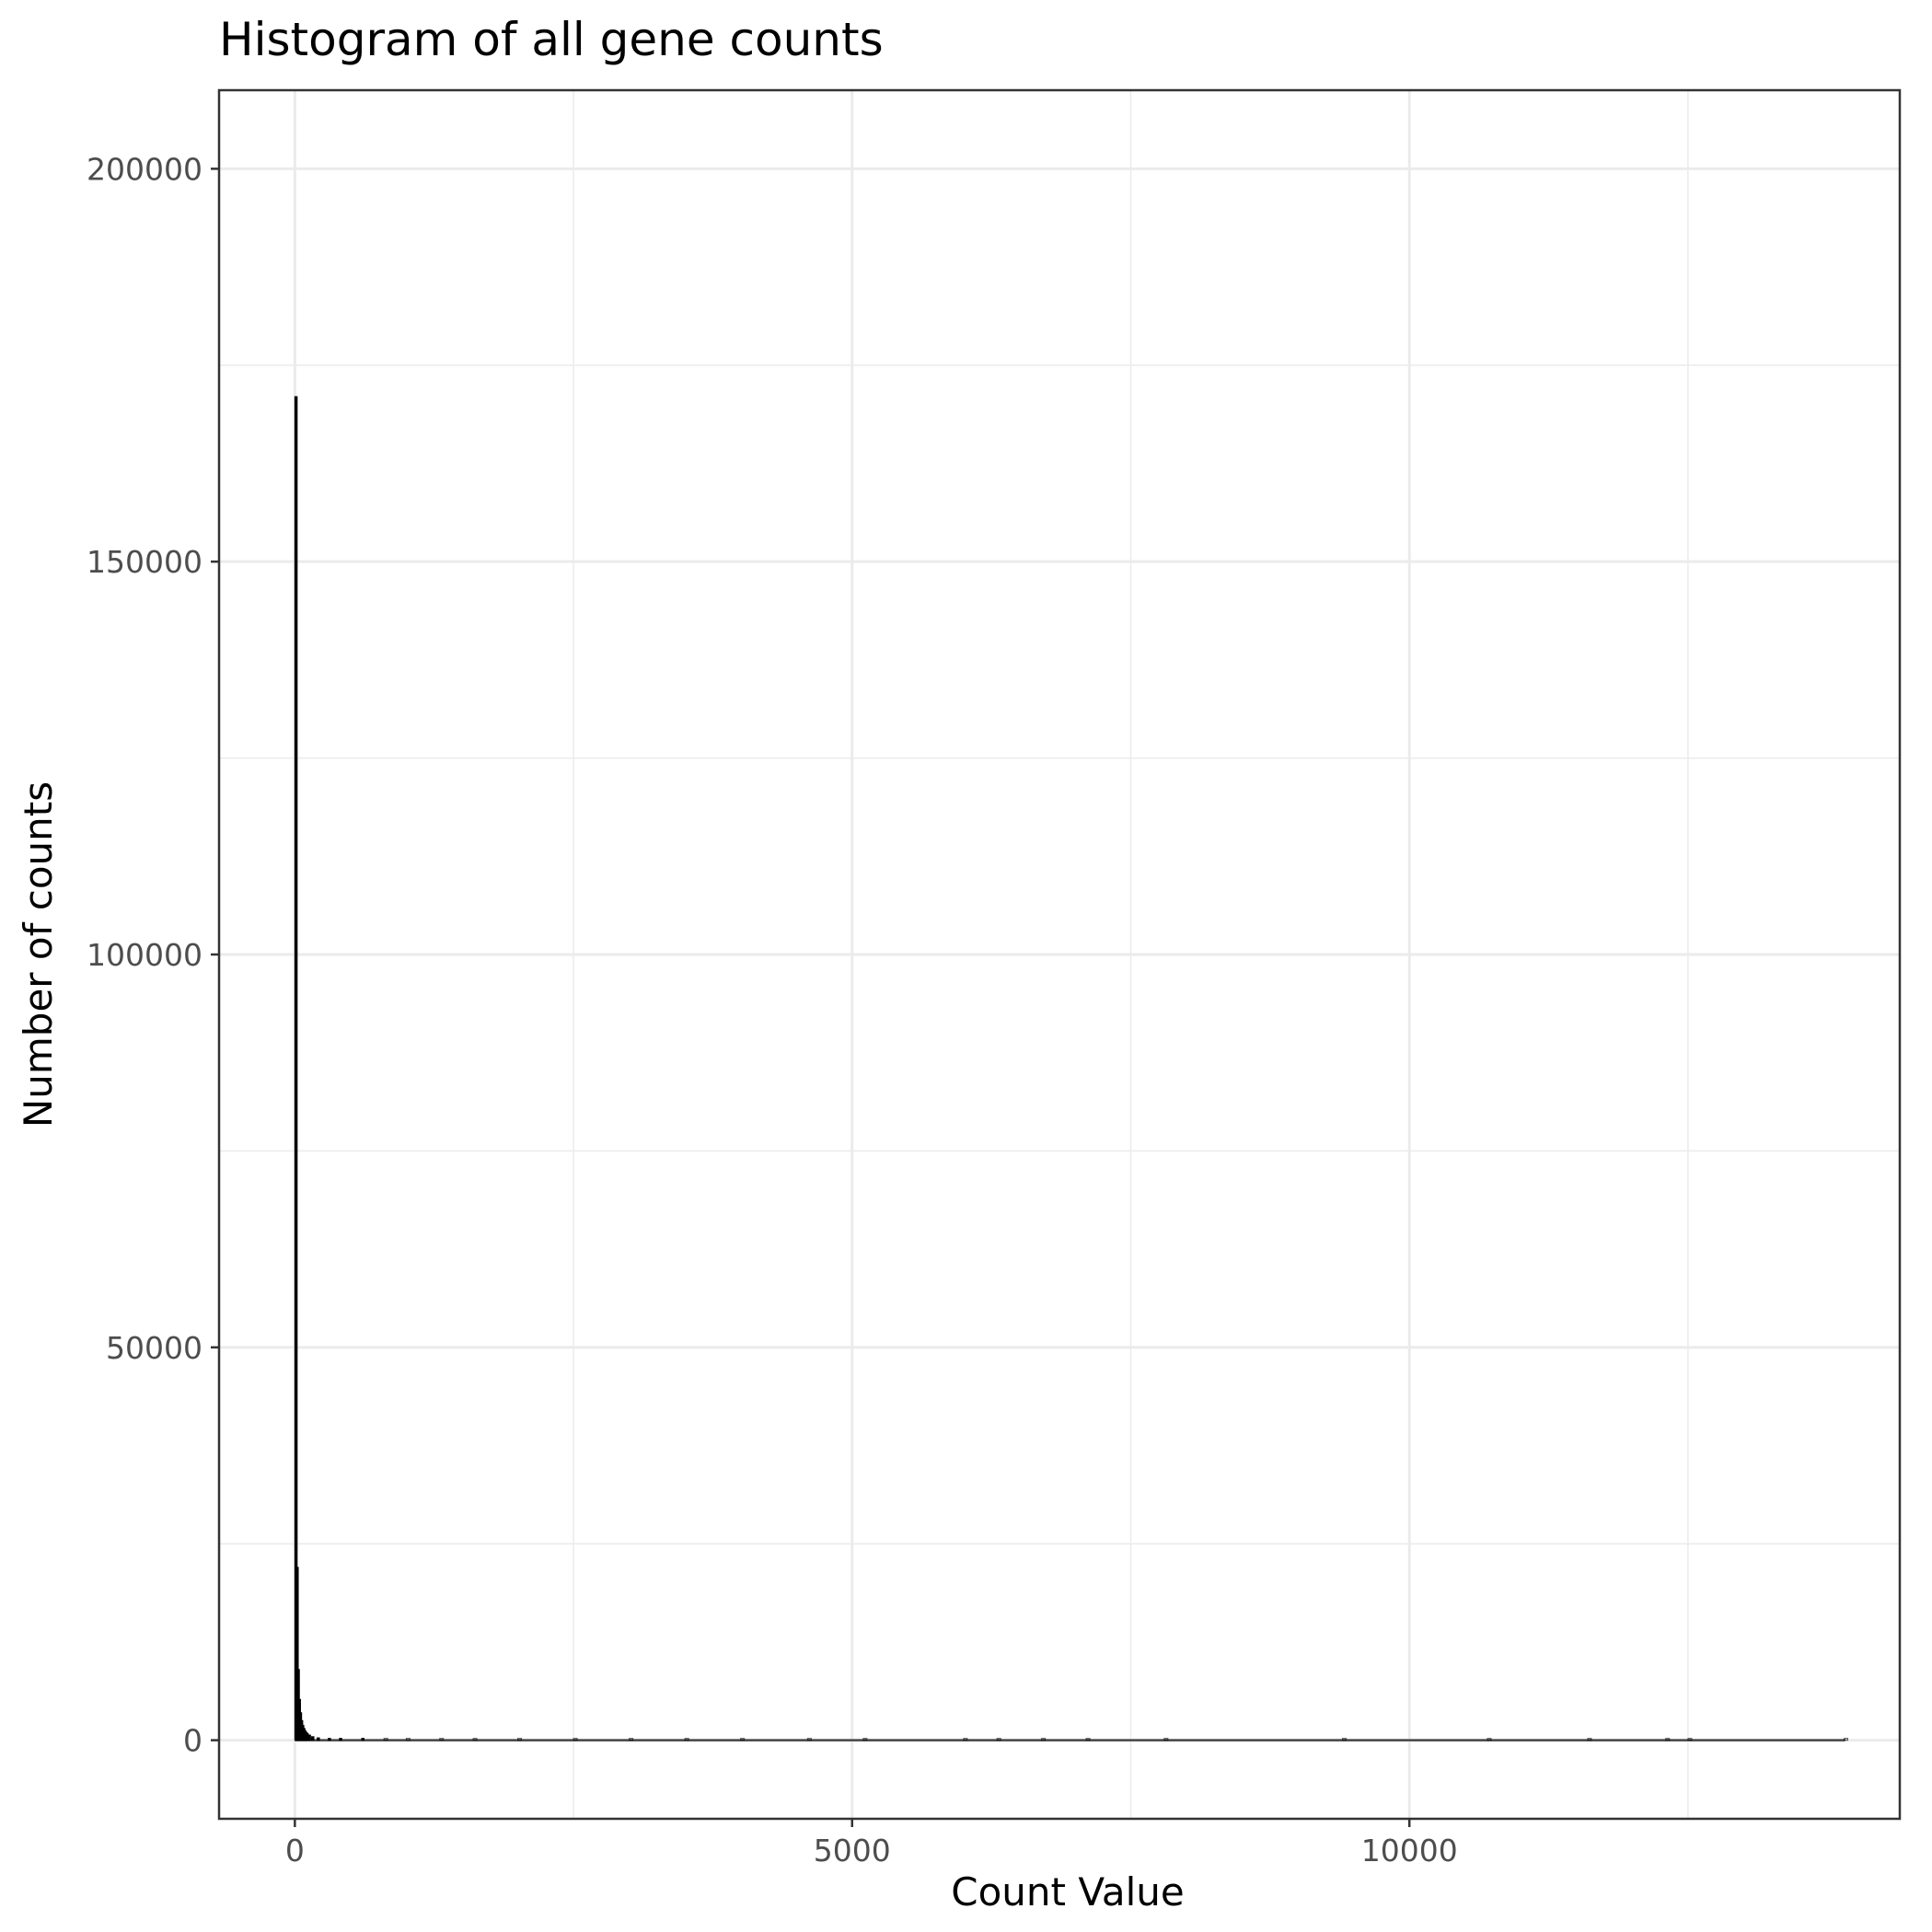 The image size is (1932, 1932). I want to click on x-axis-title: Count Value, so click(1067, 1892).